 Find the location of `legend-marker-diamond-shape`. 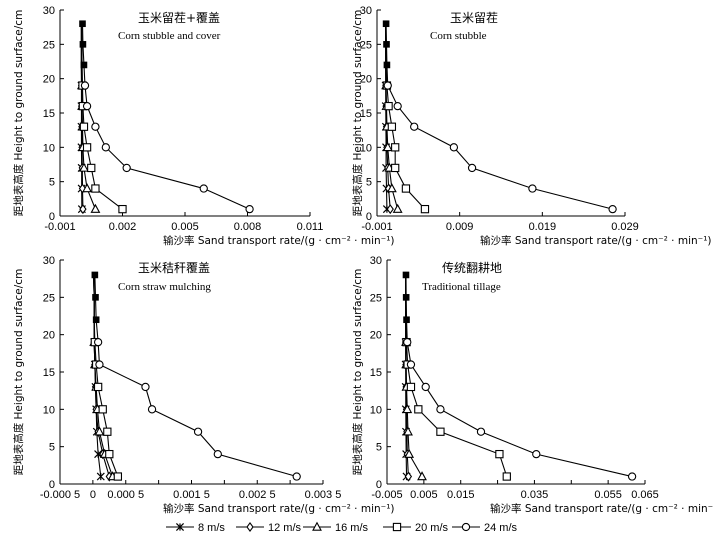

legend-marker-diamond-shape is located at coordinates (250, 527).